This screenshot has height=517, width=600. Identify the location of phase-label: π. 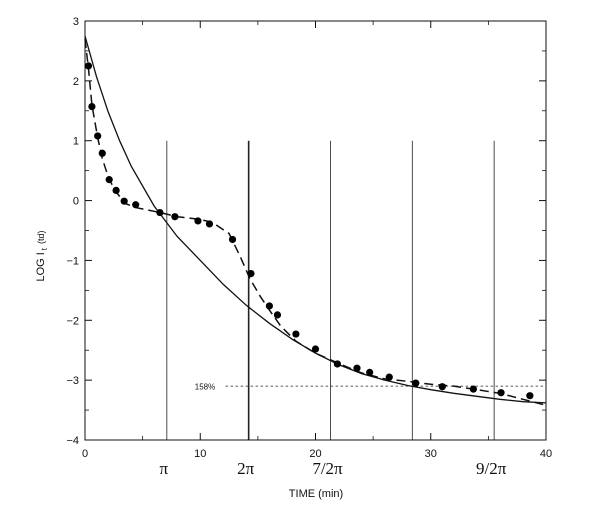
(164, 468).